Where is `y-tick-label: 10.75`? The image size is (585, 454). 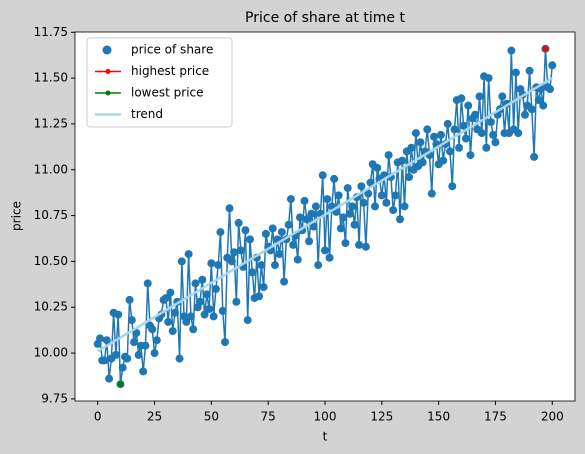
y-tick-label: 10.75 is located at coordinates (51, 215).